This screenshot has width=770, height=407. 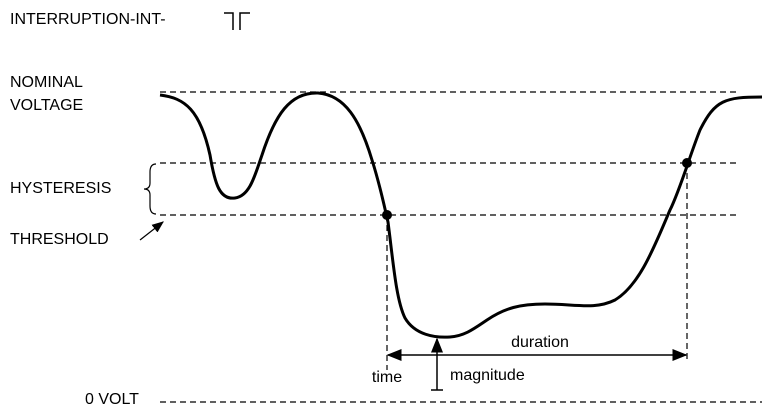 I want to click on title: INTERRUPTION-INT-, so click(x=88, y=19).